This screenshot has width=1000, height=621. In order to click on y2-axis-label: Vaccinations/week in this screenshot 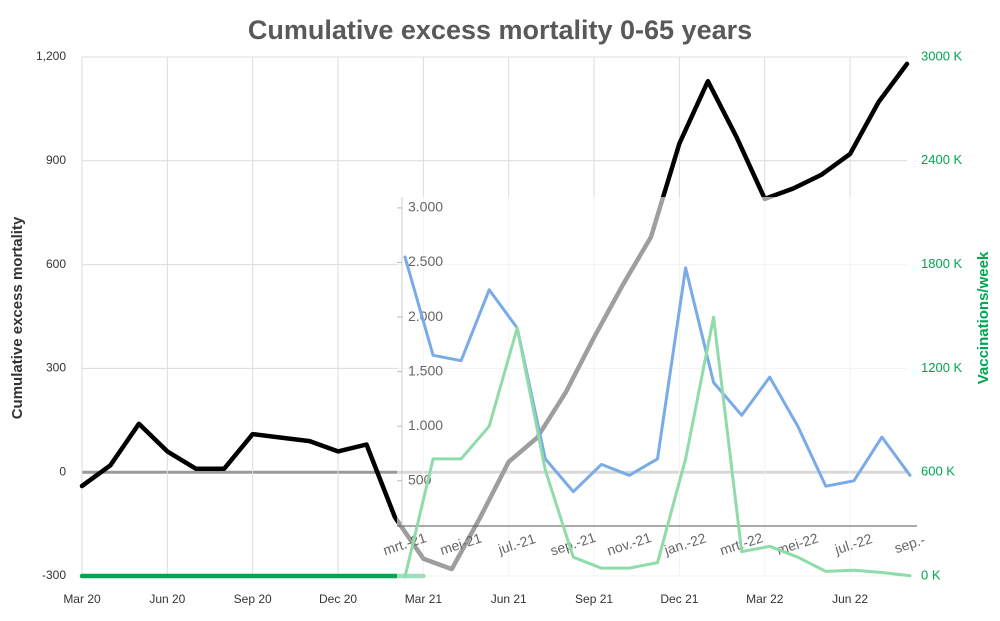, I will do `click(983, 317)`.